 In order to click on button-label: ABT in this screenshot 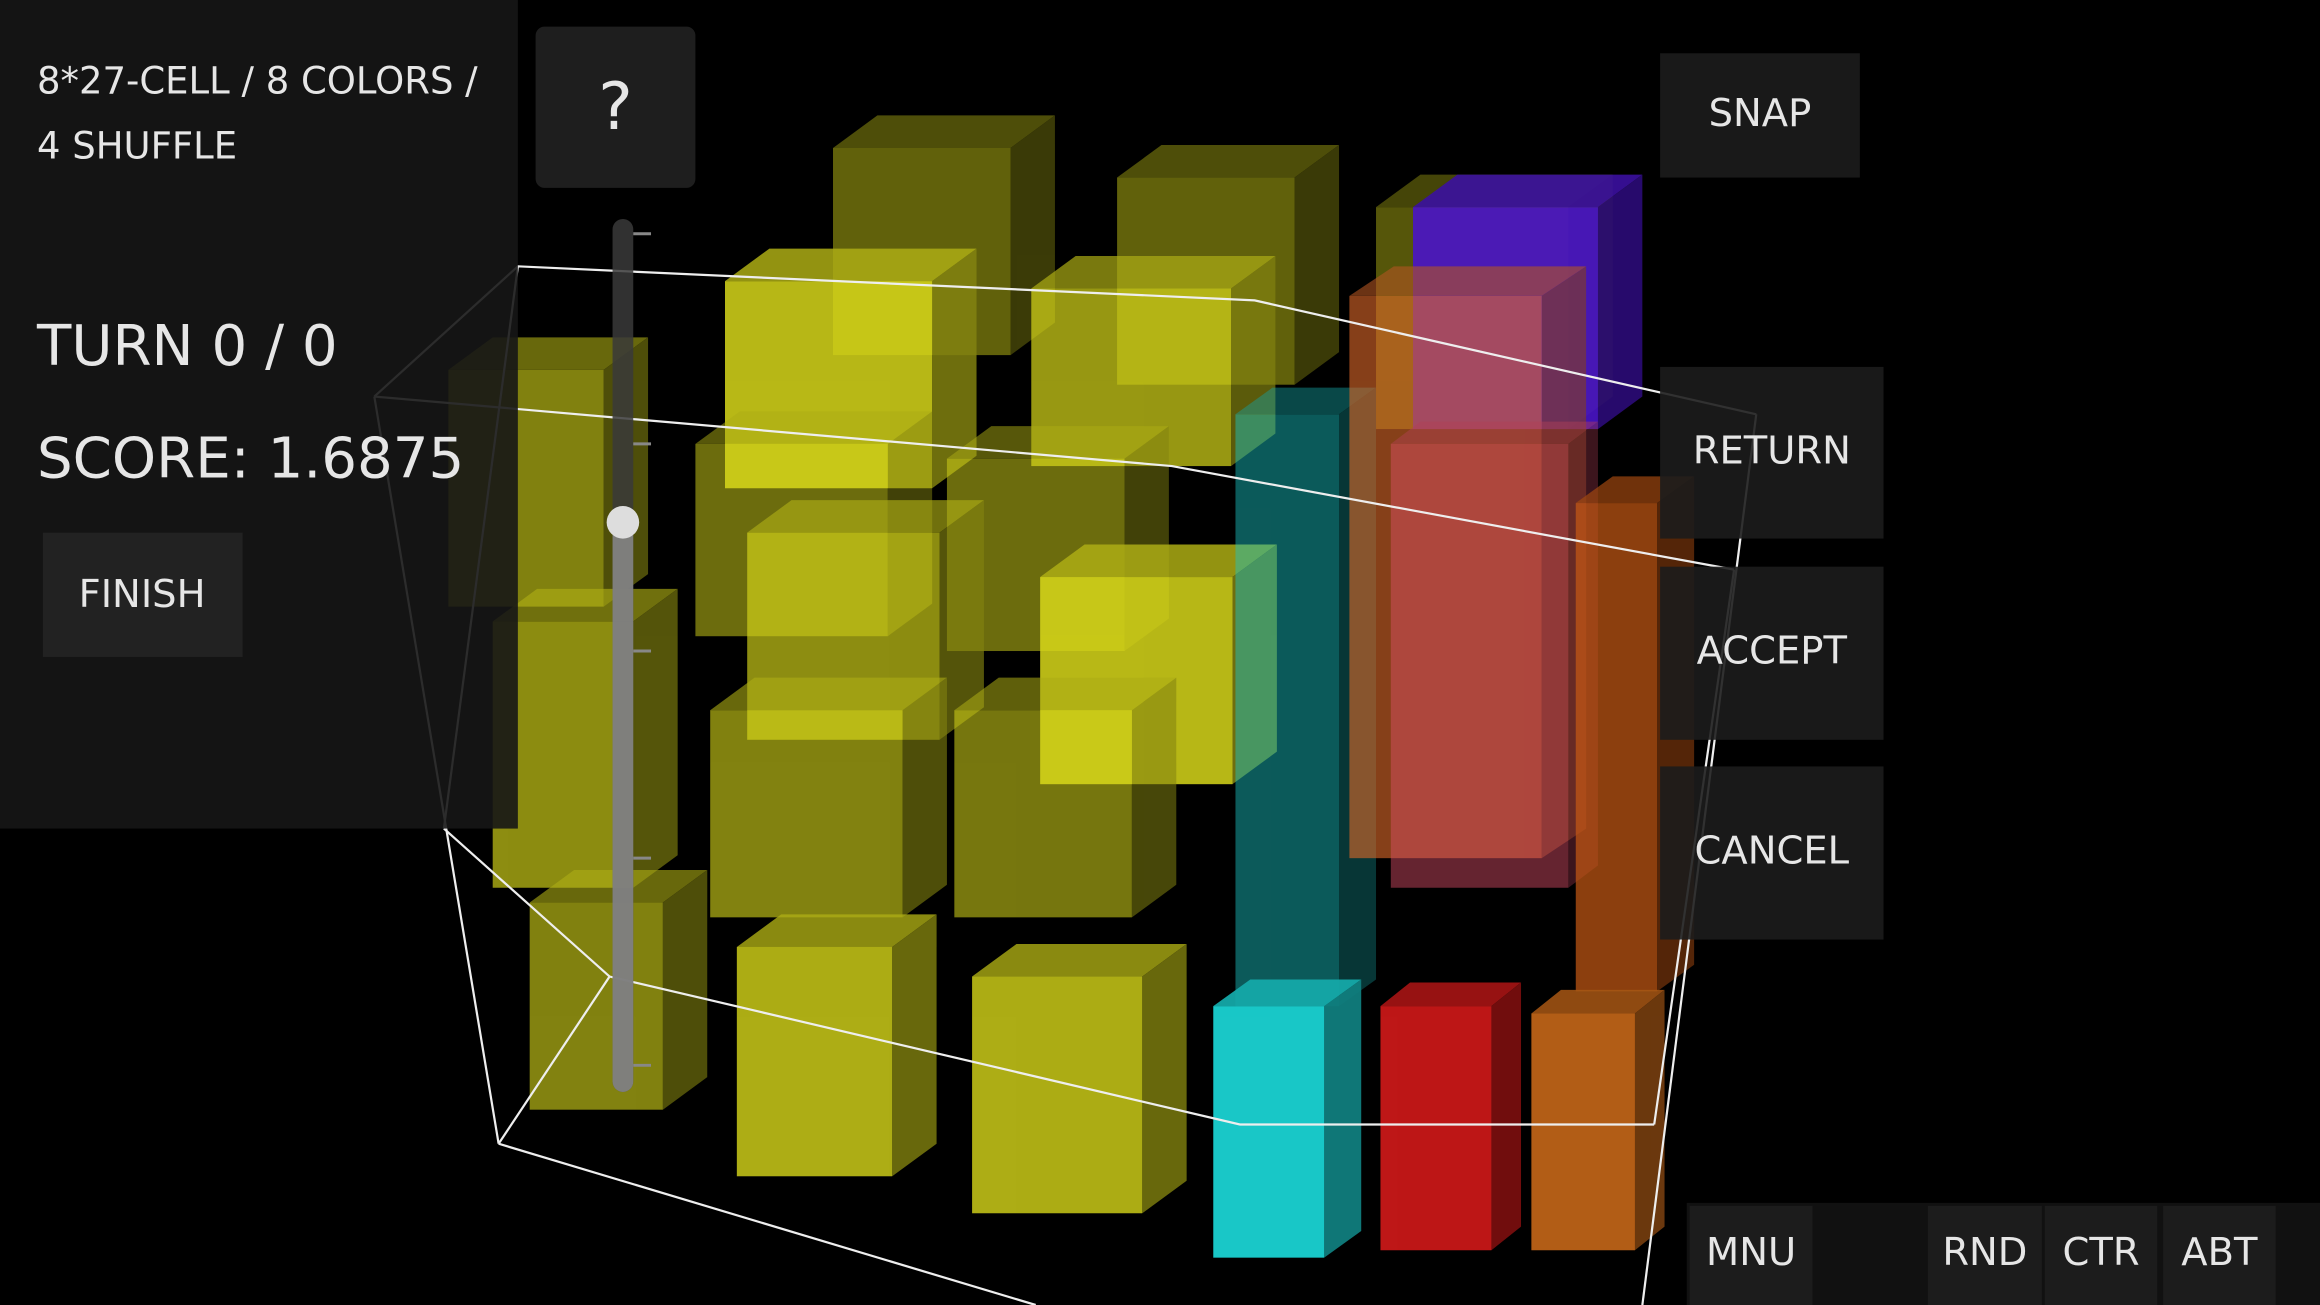, I will do `click(2219, 1252)`.